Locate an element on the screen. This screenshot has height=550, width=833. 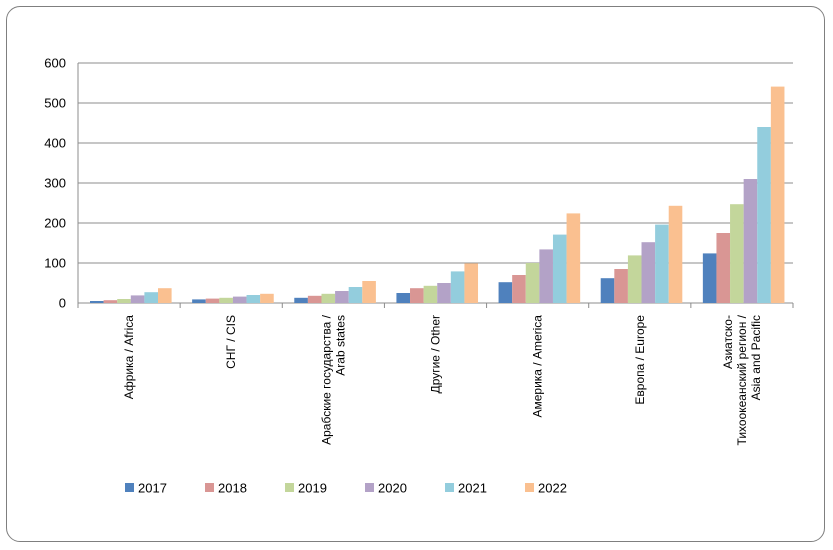
x-category-label: Америка / America is located at coordinates (538, 366).